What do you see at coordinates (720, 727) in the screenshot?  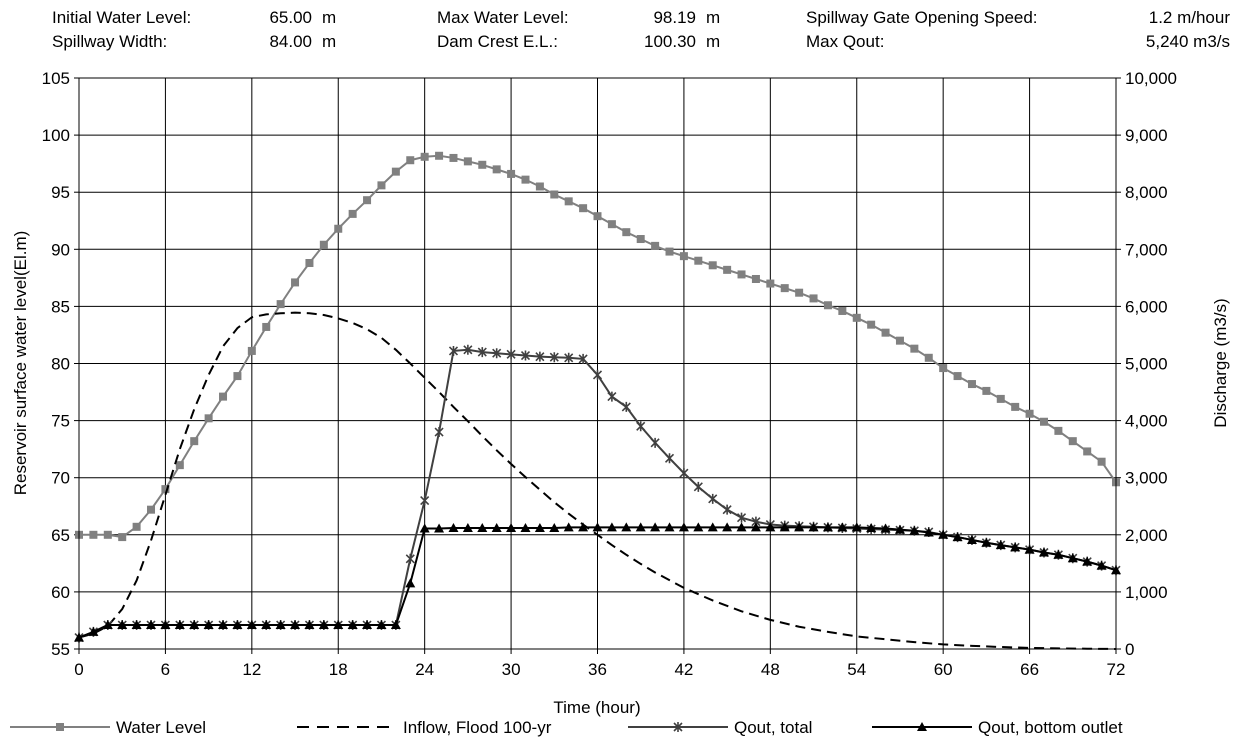 I see `legend-item-qout-total: Qout, total` at bounding box center [720, 727].